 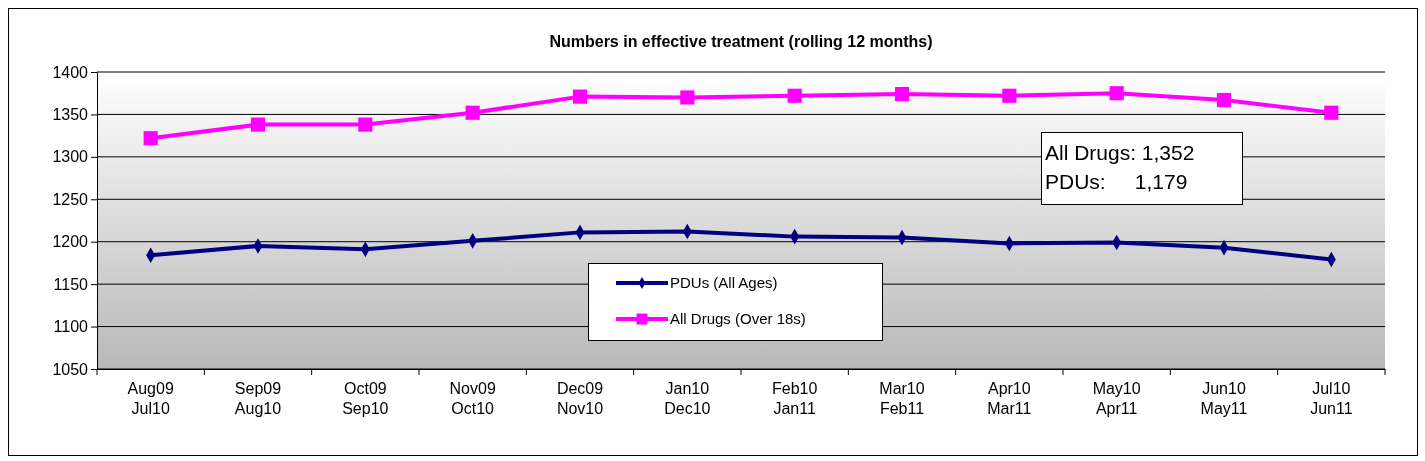 What do you see at coordinates (1120, 152) in the screenshot?
I see `annotation: All Drugs: 1,352` at bounding box center [1120, 152].